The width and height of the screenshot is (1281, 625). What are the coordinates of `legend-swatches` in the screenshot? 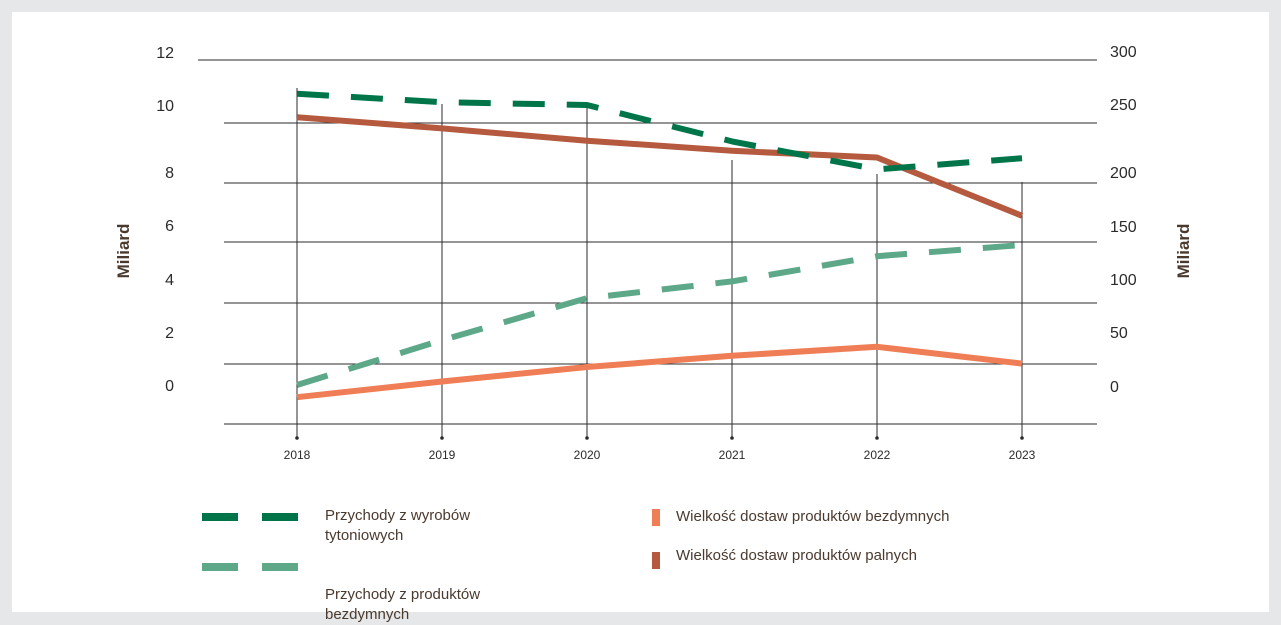 It's located at (431, 540).